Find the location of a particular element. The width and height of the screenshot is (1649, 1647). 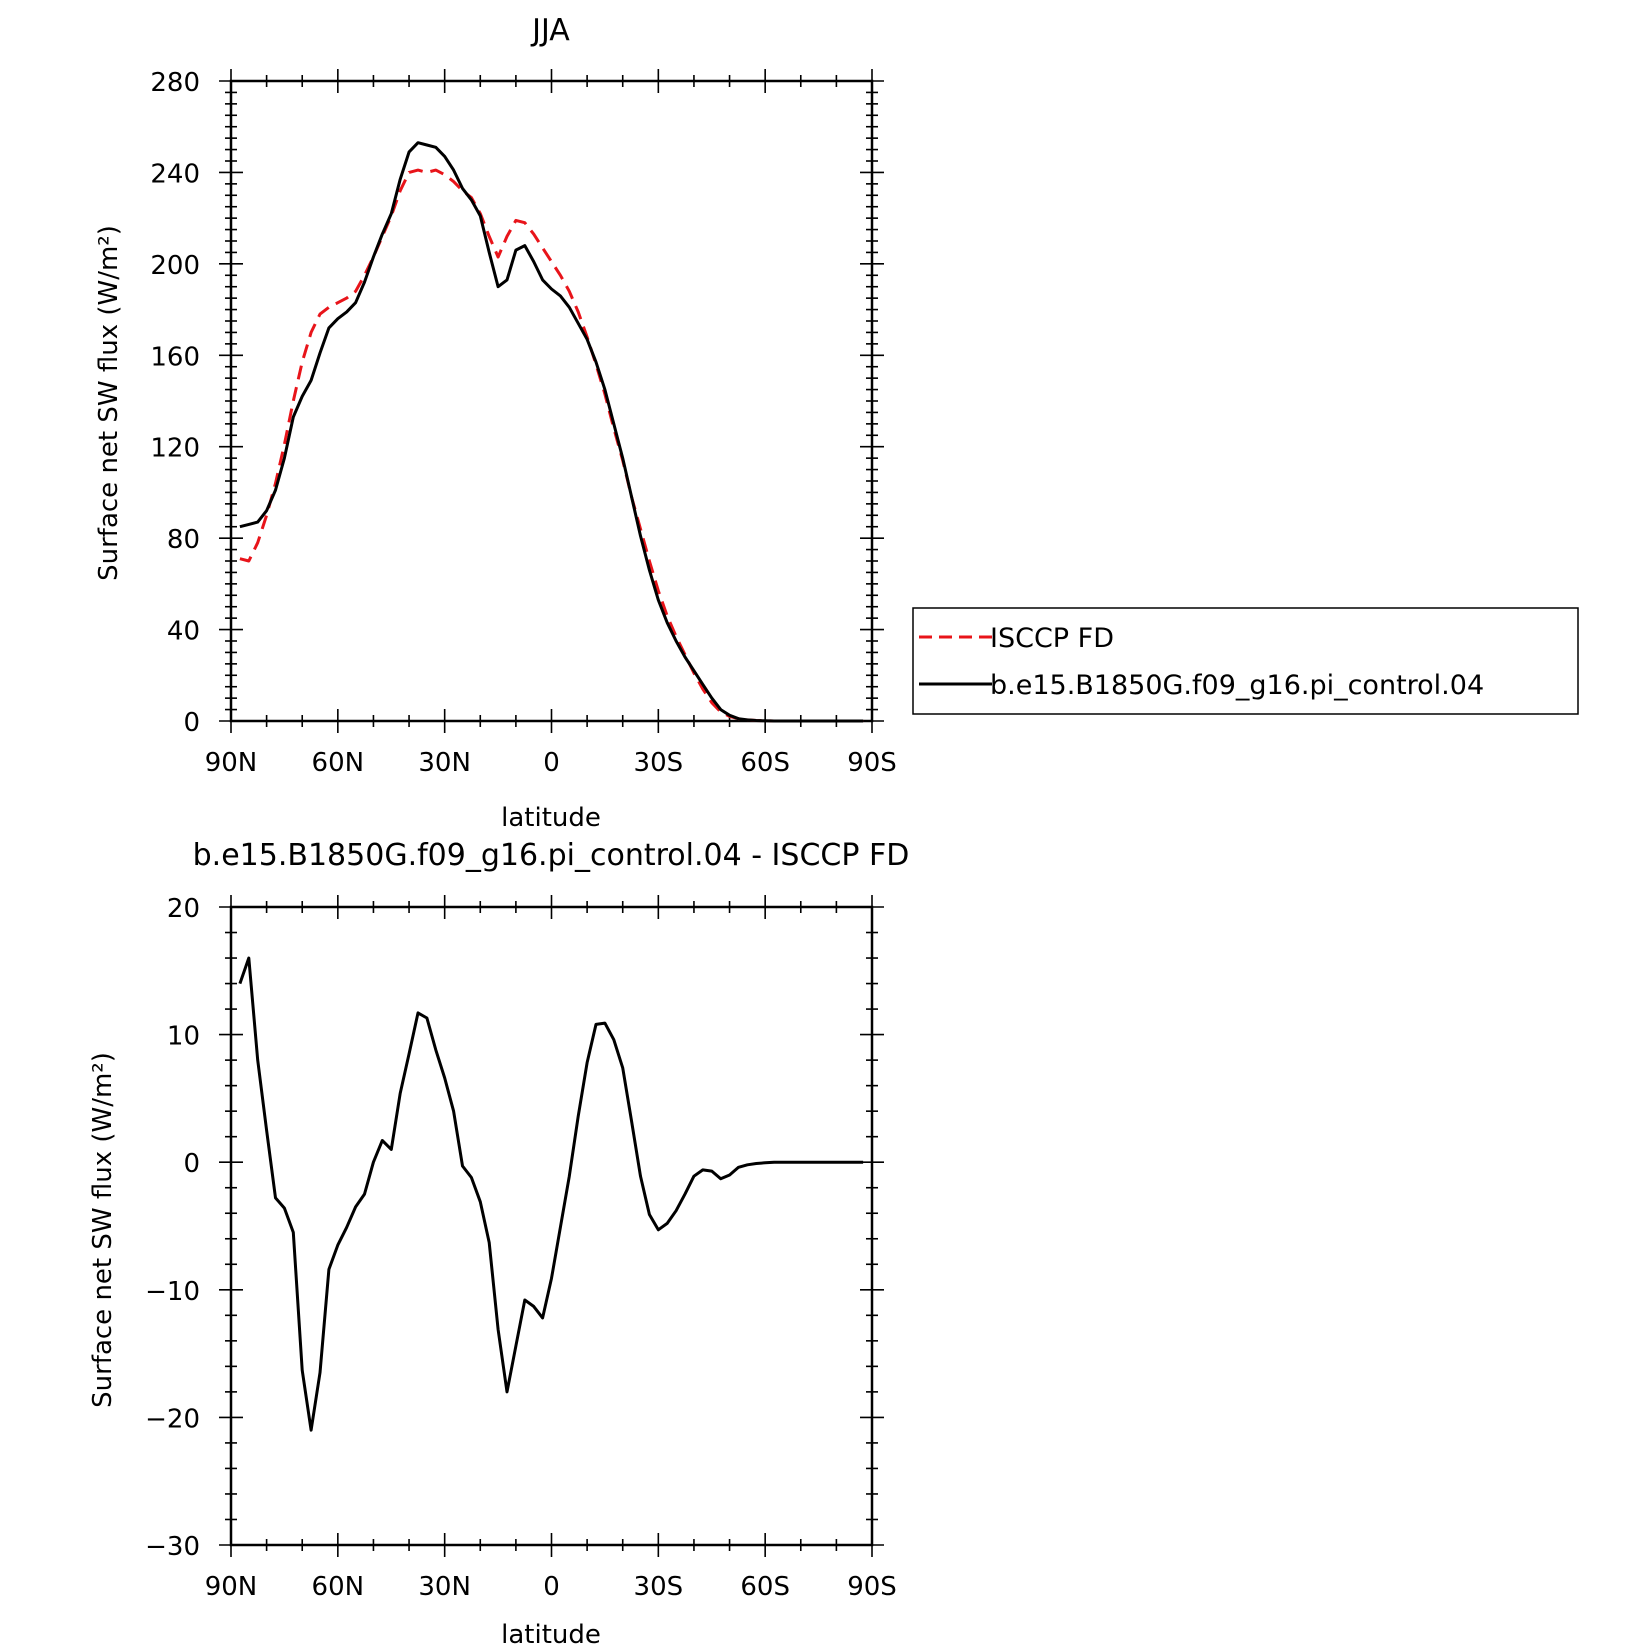

top-y-tick-label: 240 is located at coordinates (175, 174).